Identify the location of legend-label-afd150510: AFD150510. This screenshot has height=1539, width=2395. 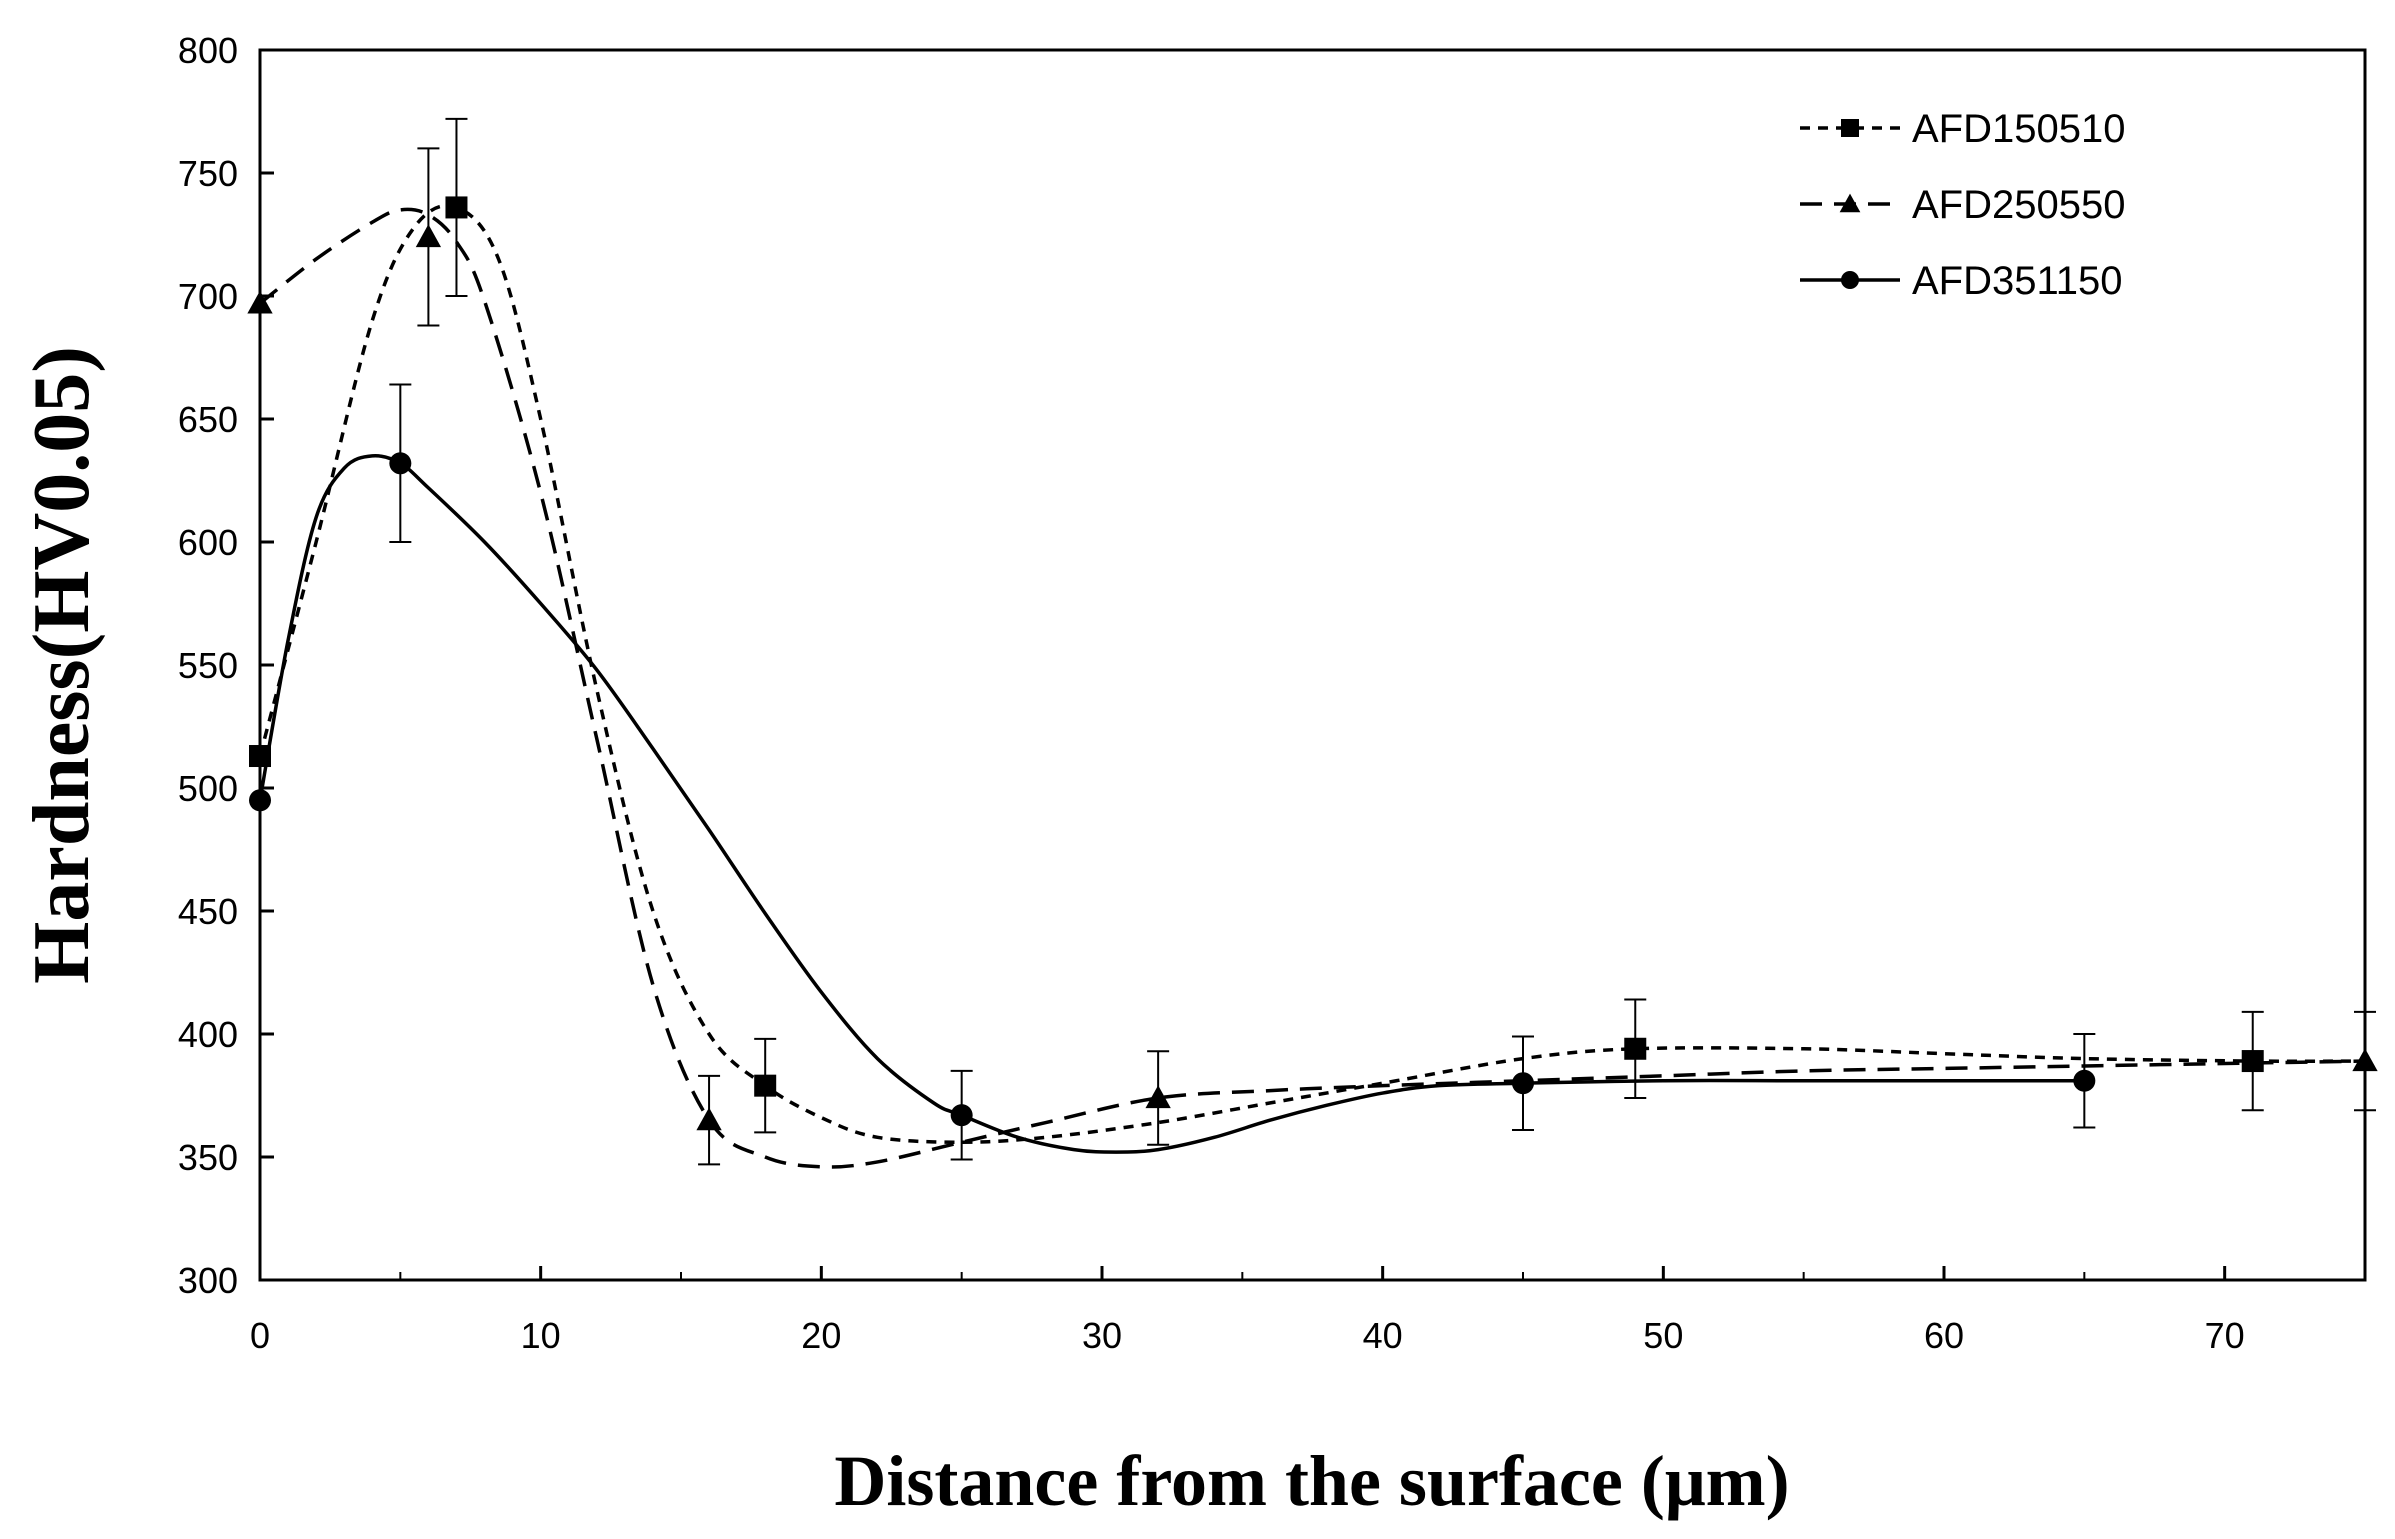
(2018, 129).